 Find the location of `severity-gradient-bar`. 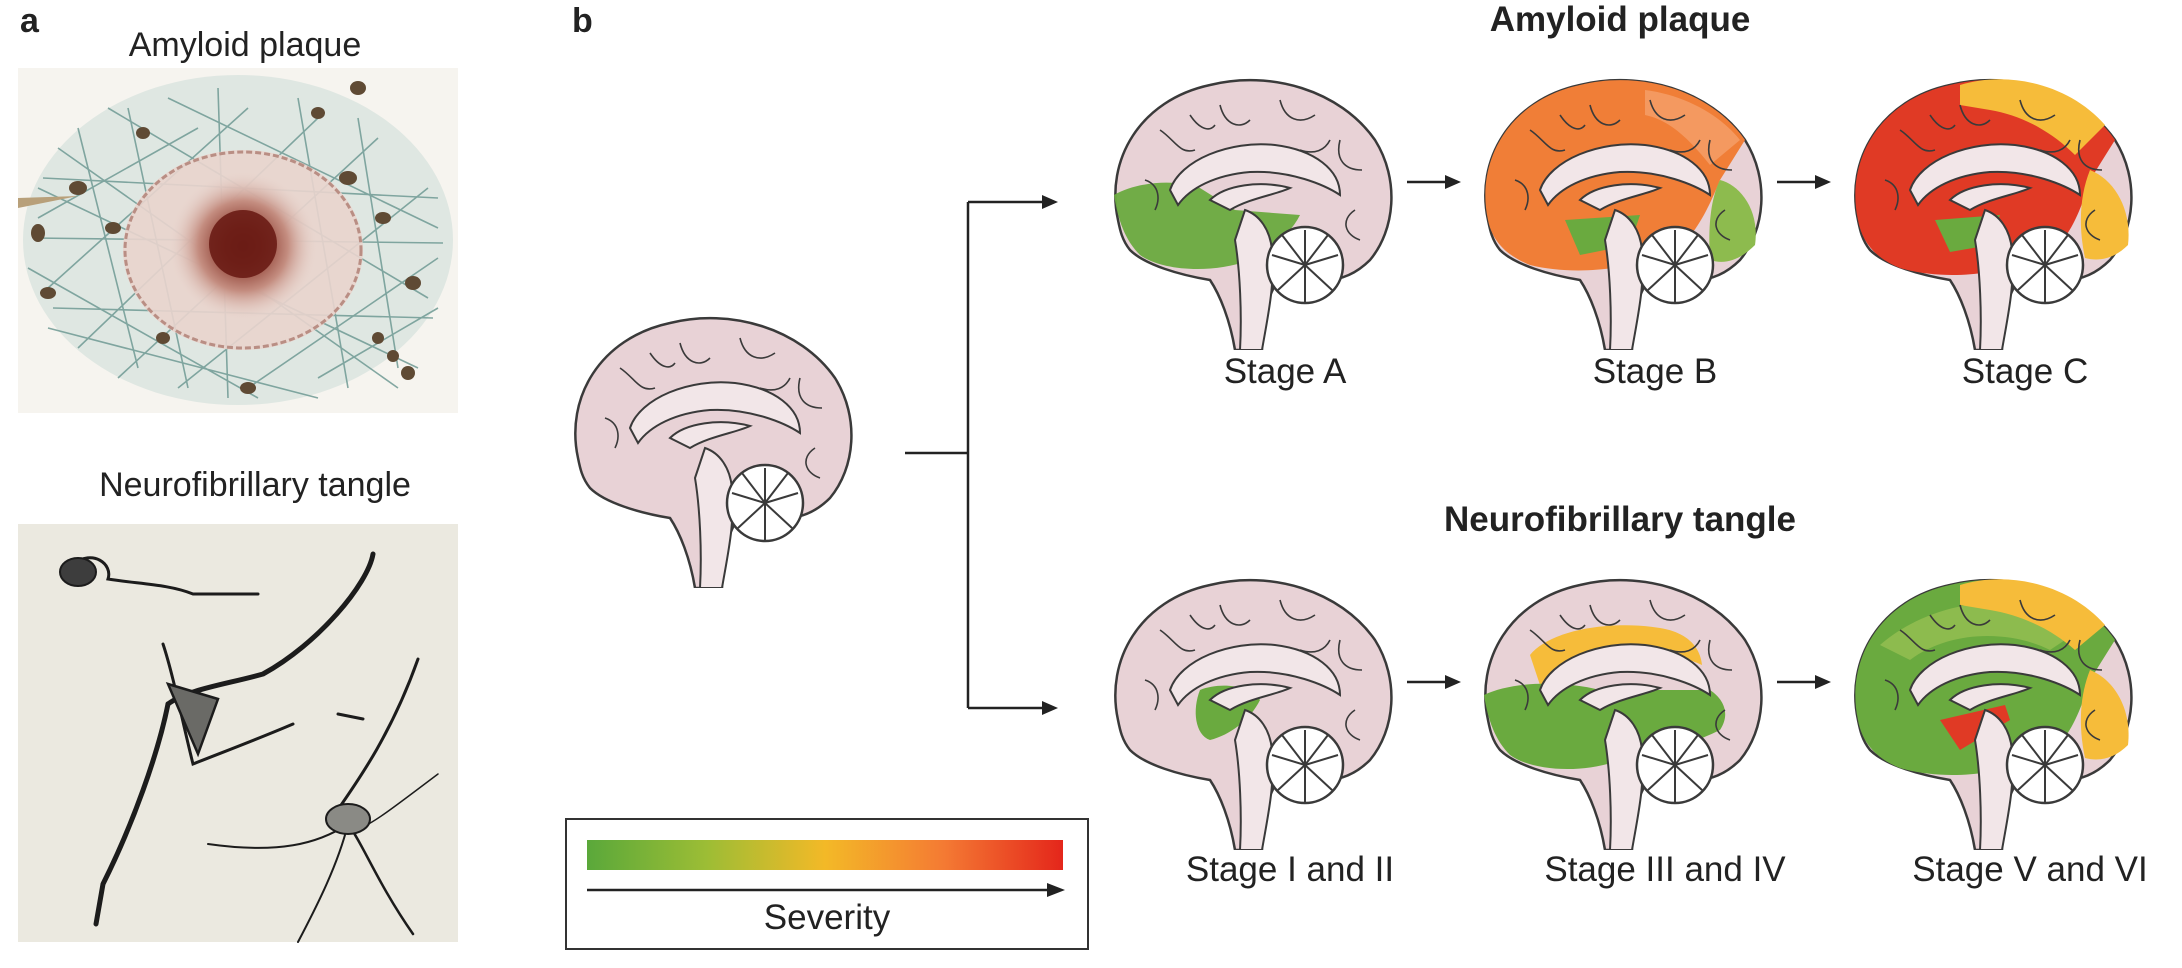

severity-gradient-bar is located at coordinates (825, 855).